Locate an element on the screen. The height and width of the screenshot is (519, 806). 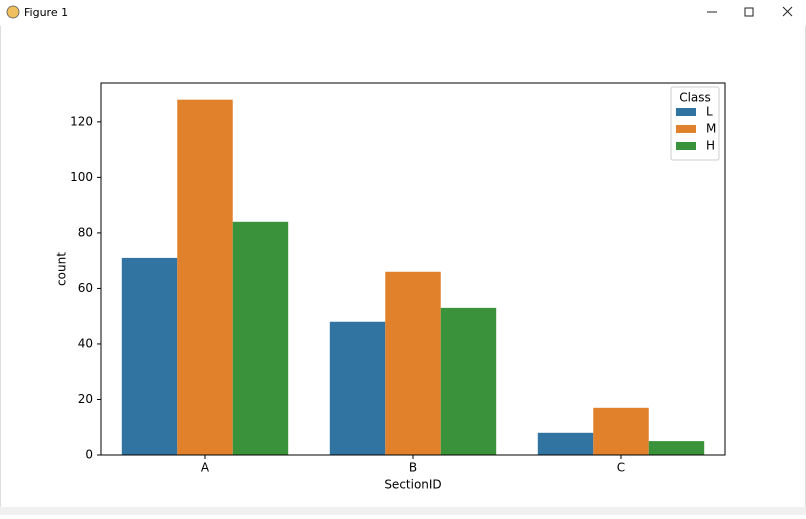
y-tick-label: 60 is located at coordinates (85, 288).